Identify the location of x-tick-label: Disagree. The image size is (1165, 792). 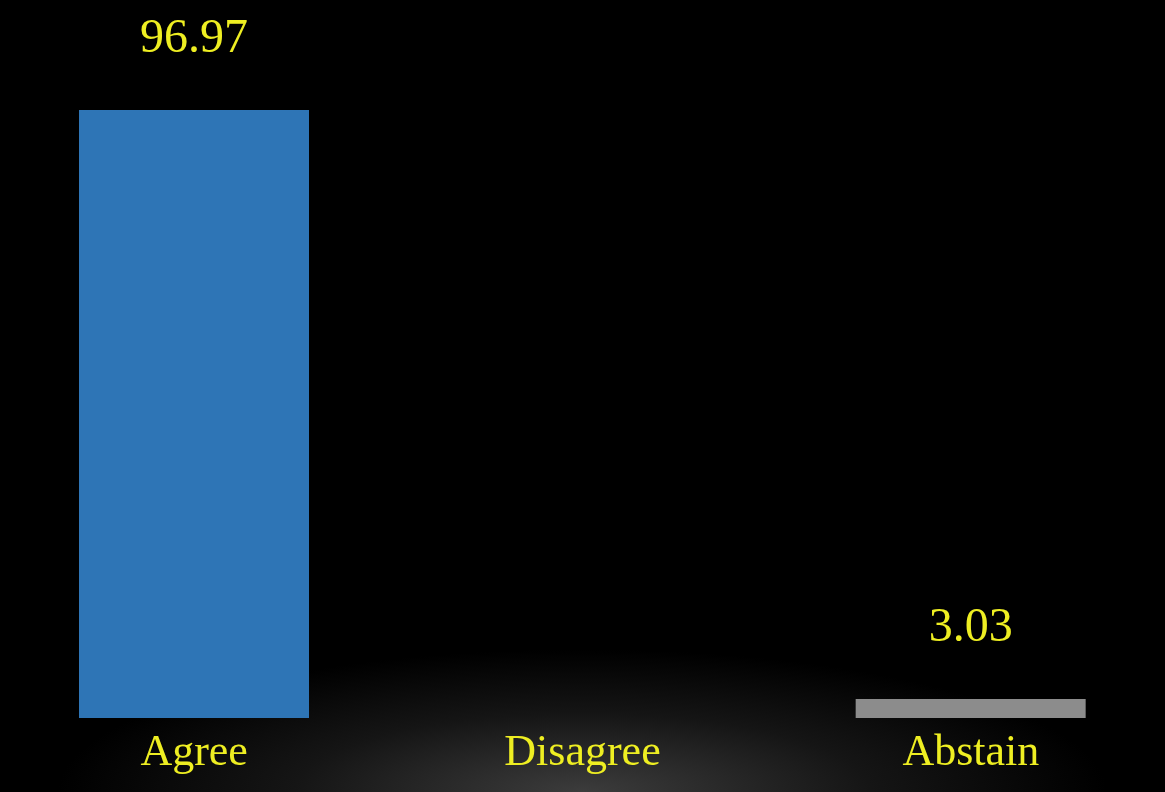
(582, 751).